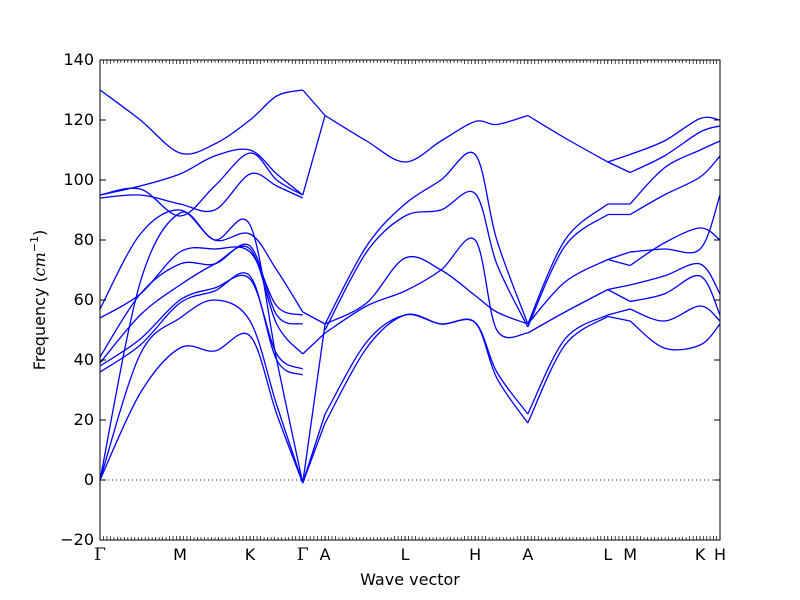 This screenshot has width=800, height=600. What do you see at coordinates (39, 264) in the screenshot?
I see `y-axis-title-unit: cm` at bounding box center [39, 264].